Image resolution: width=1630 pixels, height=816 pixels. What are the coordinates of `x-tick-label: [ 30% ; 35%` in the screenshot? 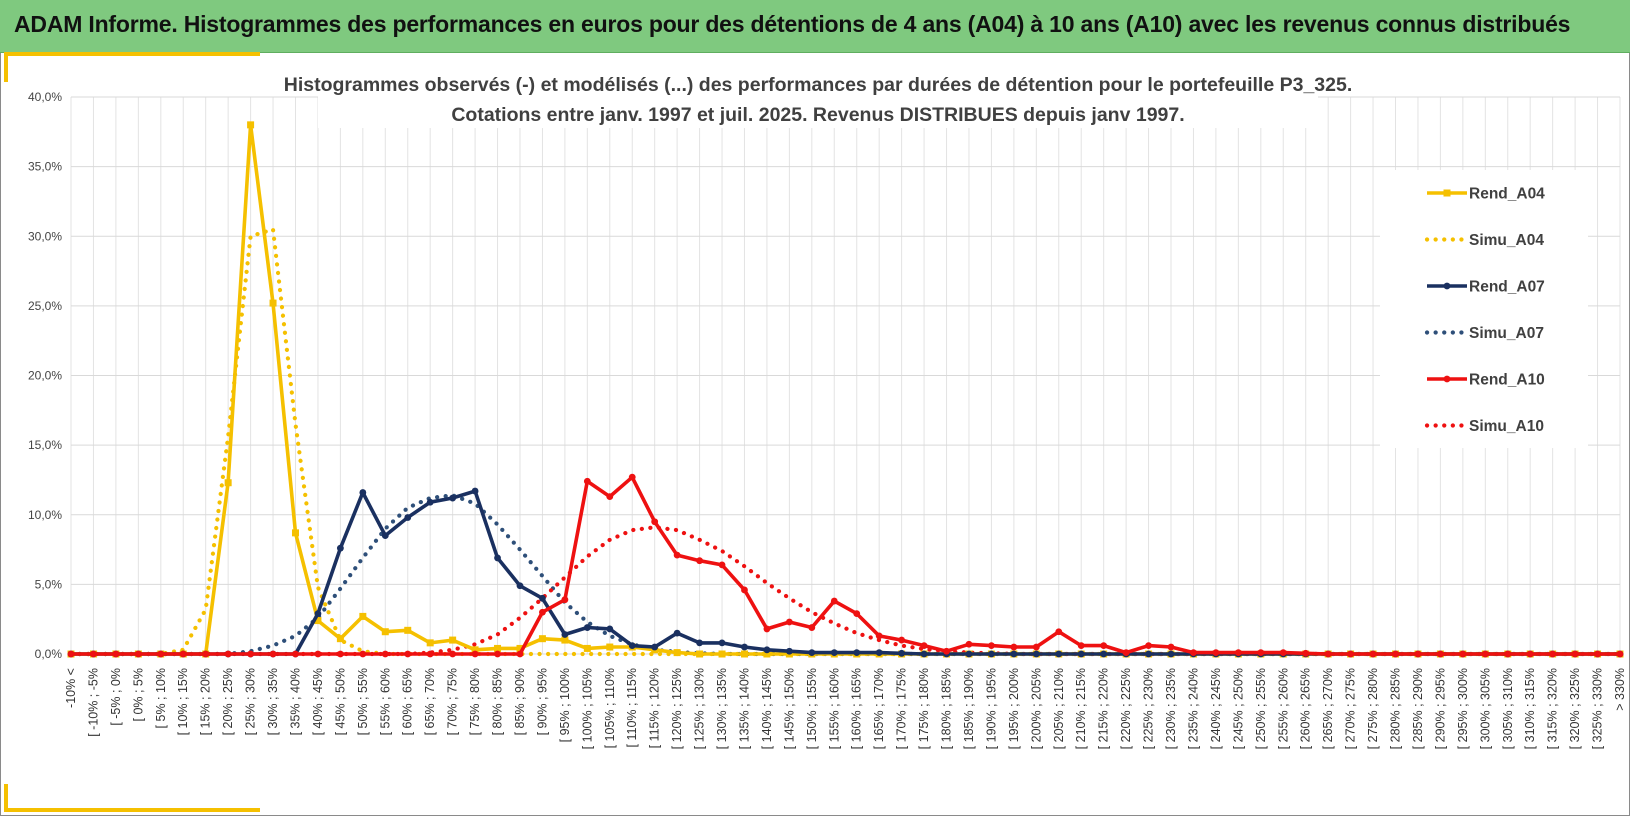 It's located at (273, 701).